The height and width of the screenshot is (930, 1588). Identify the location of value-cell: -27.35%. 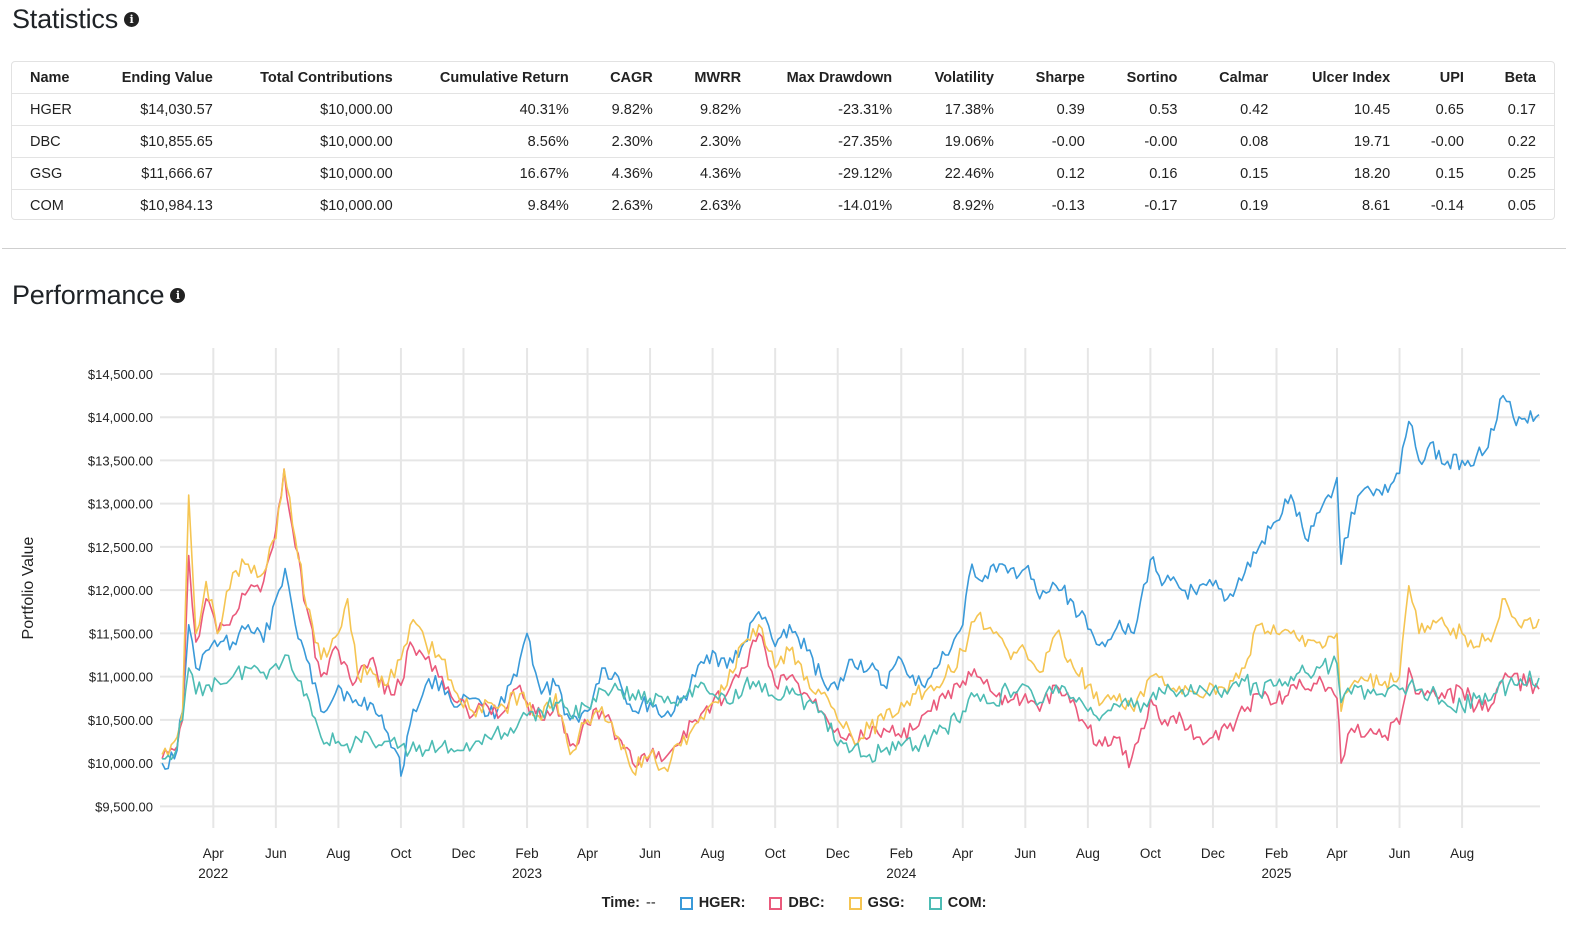
(835, 141).